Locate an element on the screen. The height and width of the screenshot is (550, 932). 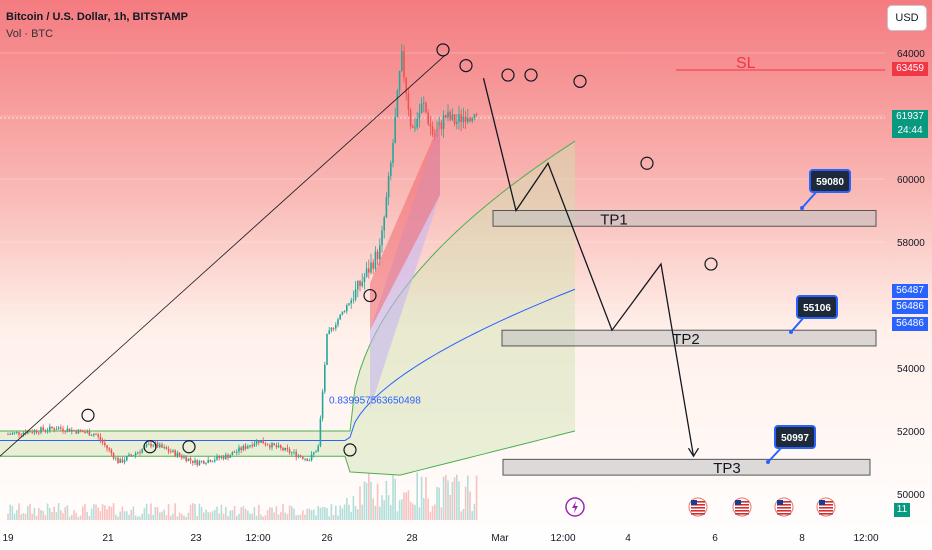
callout-text: 55106 is located at coordinates (817, 308).